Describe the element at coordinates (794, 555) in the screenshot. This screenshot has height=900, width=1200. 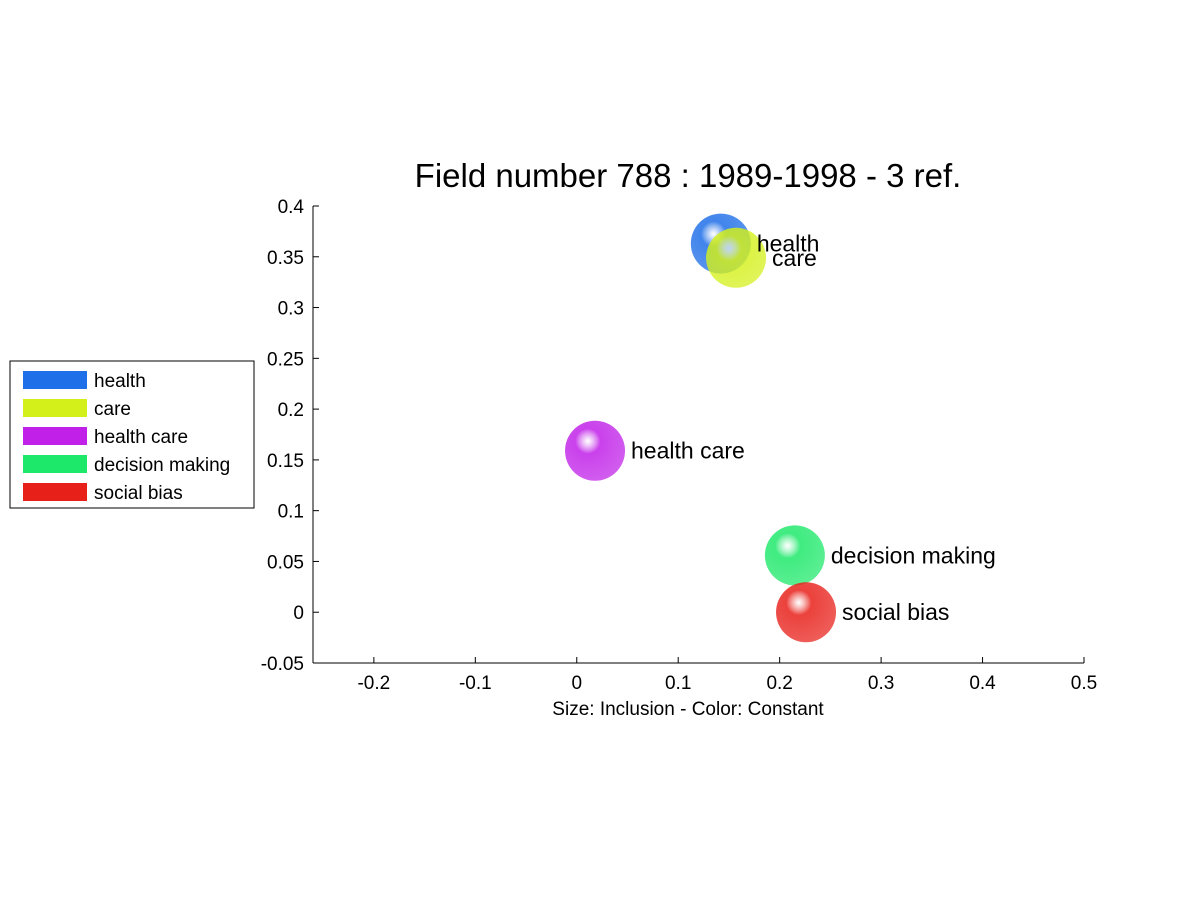
I see `bubble-decision-making` at that location.